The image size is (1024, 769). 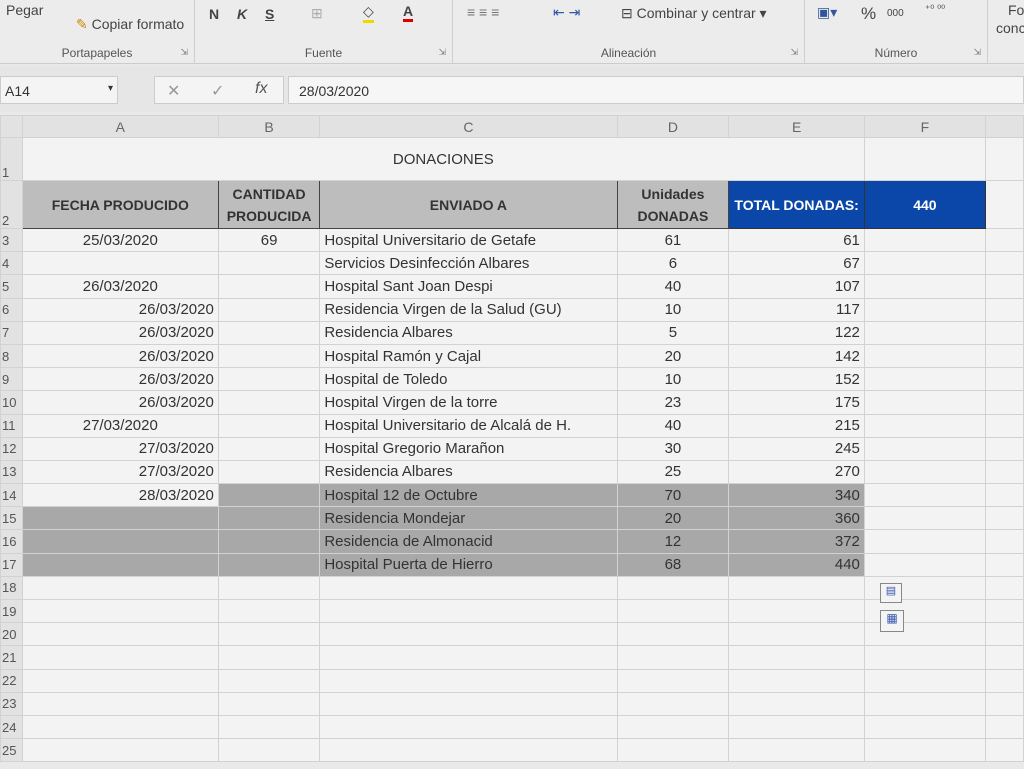 I want to click on row-header: 9, so click(x=11, y=379).